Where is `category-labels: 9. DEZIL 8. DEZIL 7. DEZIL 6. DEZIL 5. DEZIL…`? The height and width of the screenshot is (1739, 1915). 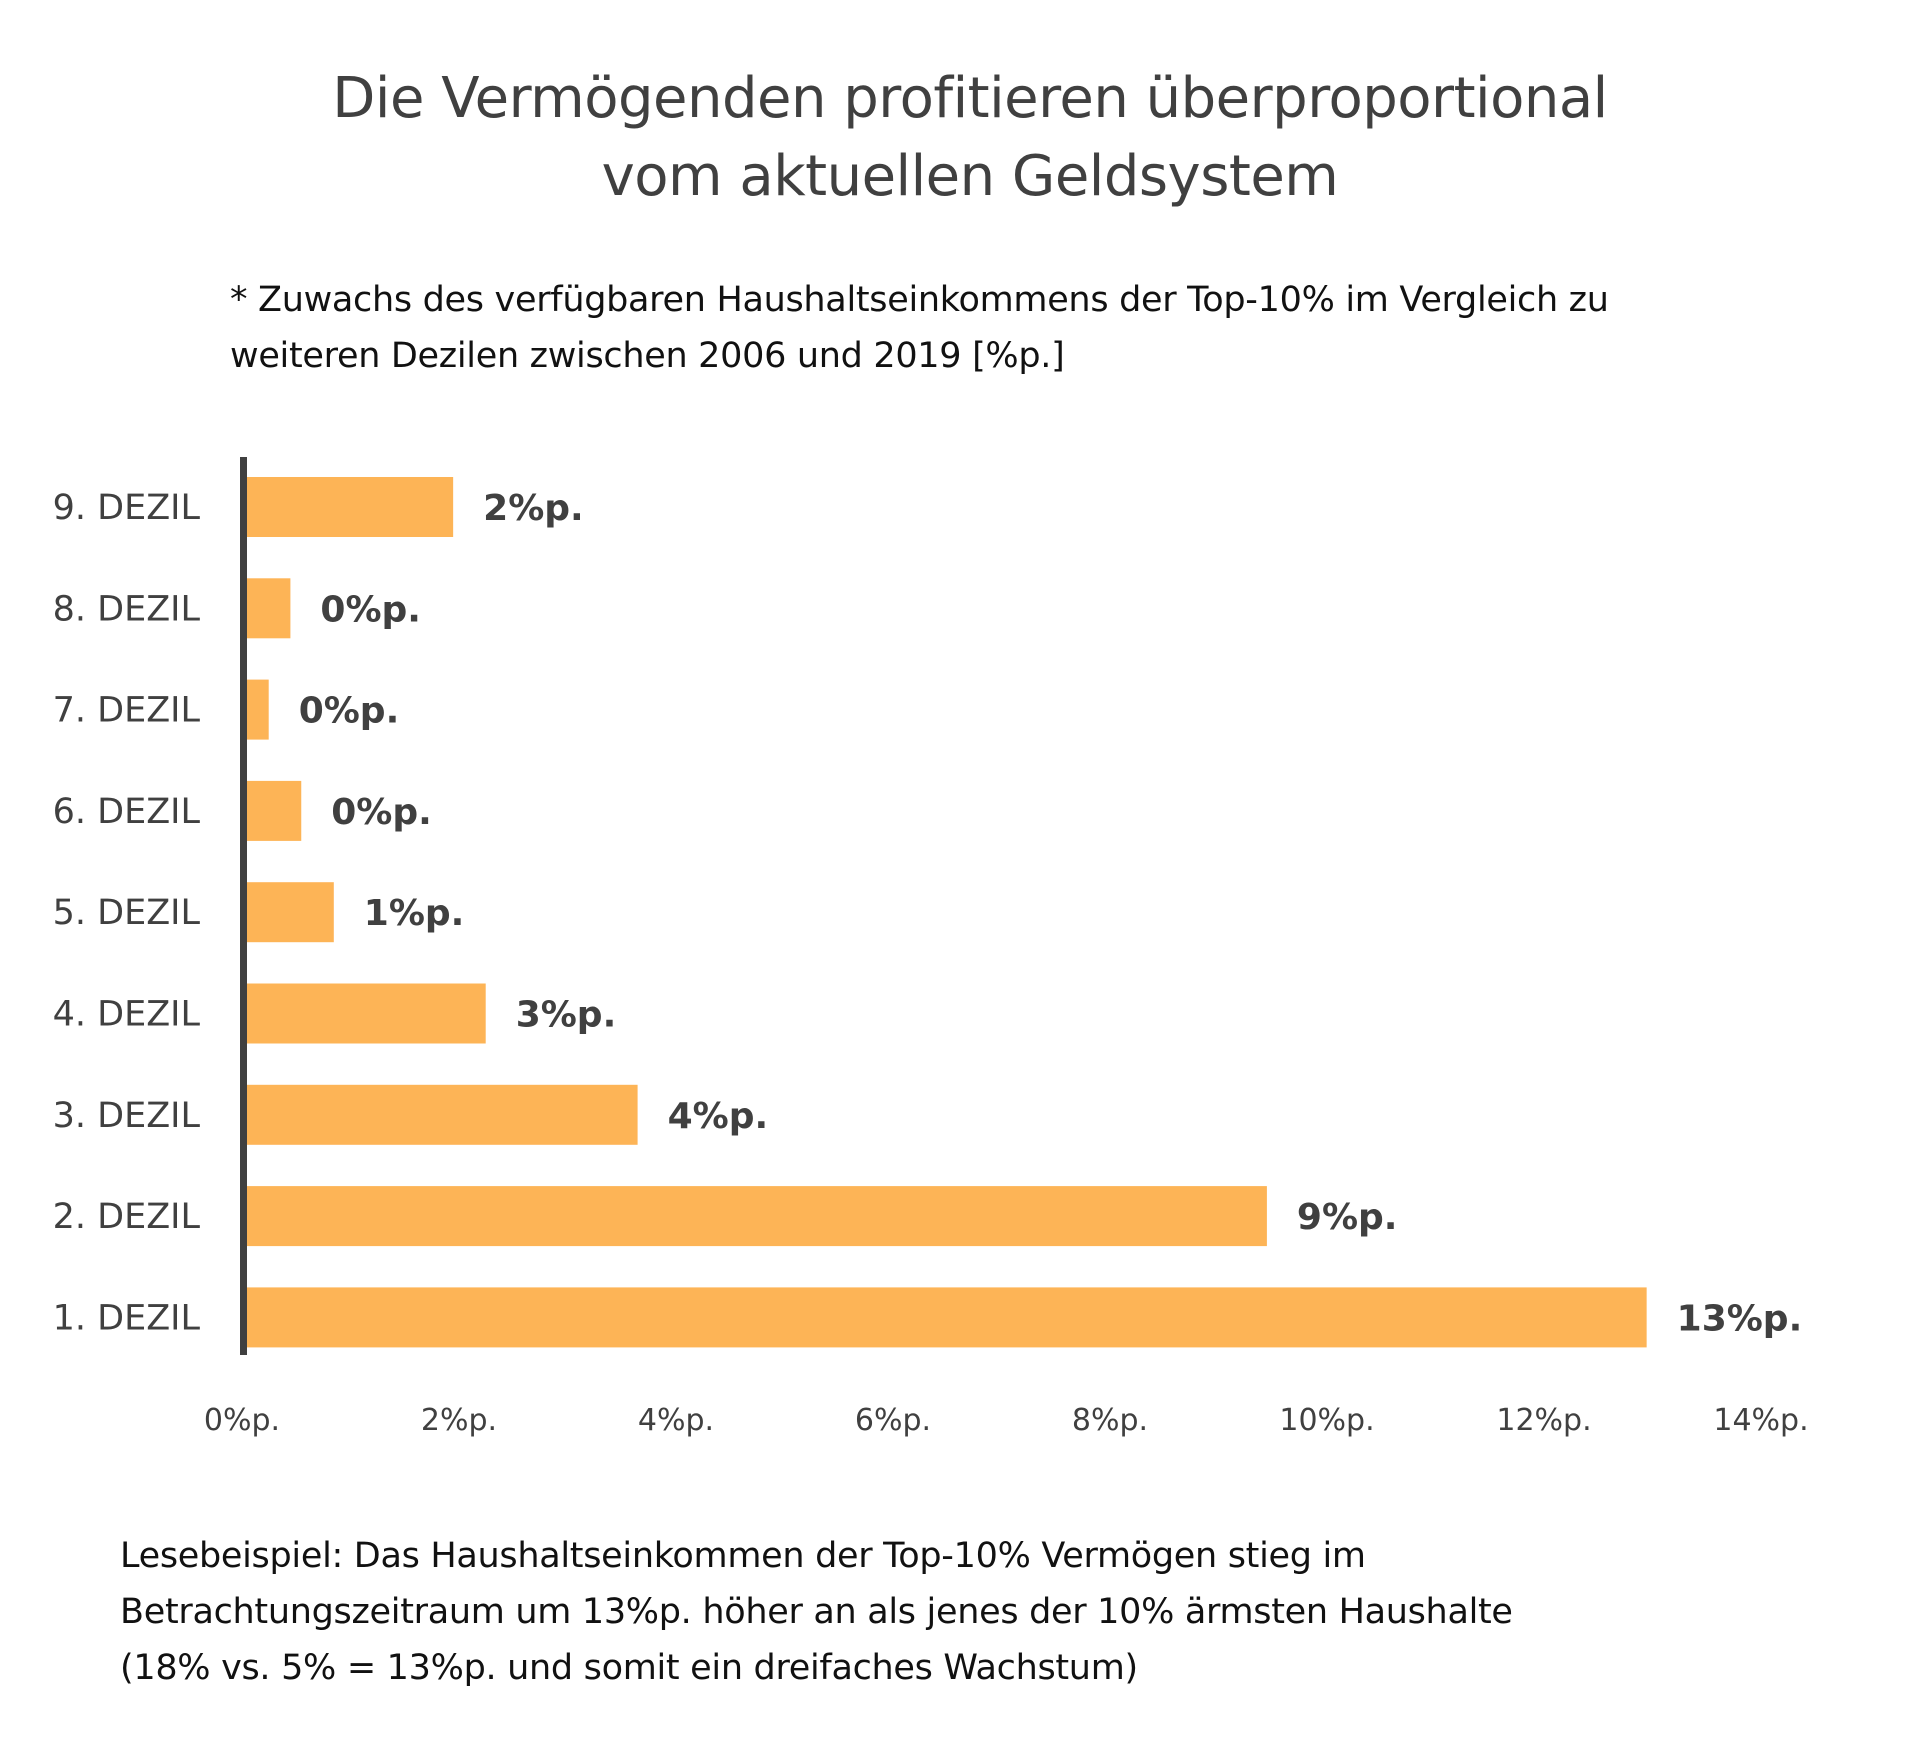 category-labels: 9. DEZIL 8. DEZIL 7. DEZIL 6. DEZIL 5. DEZIL… is located at coordinates (127, 913).